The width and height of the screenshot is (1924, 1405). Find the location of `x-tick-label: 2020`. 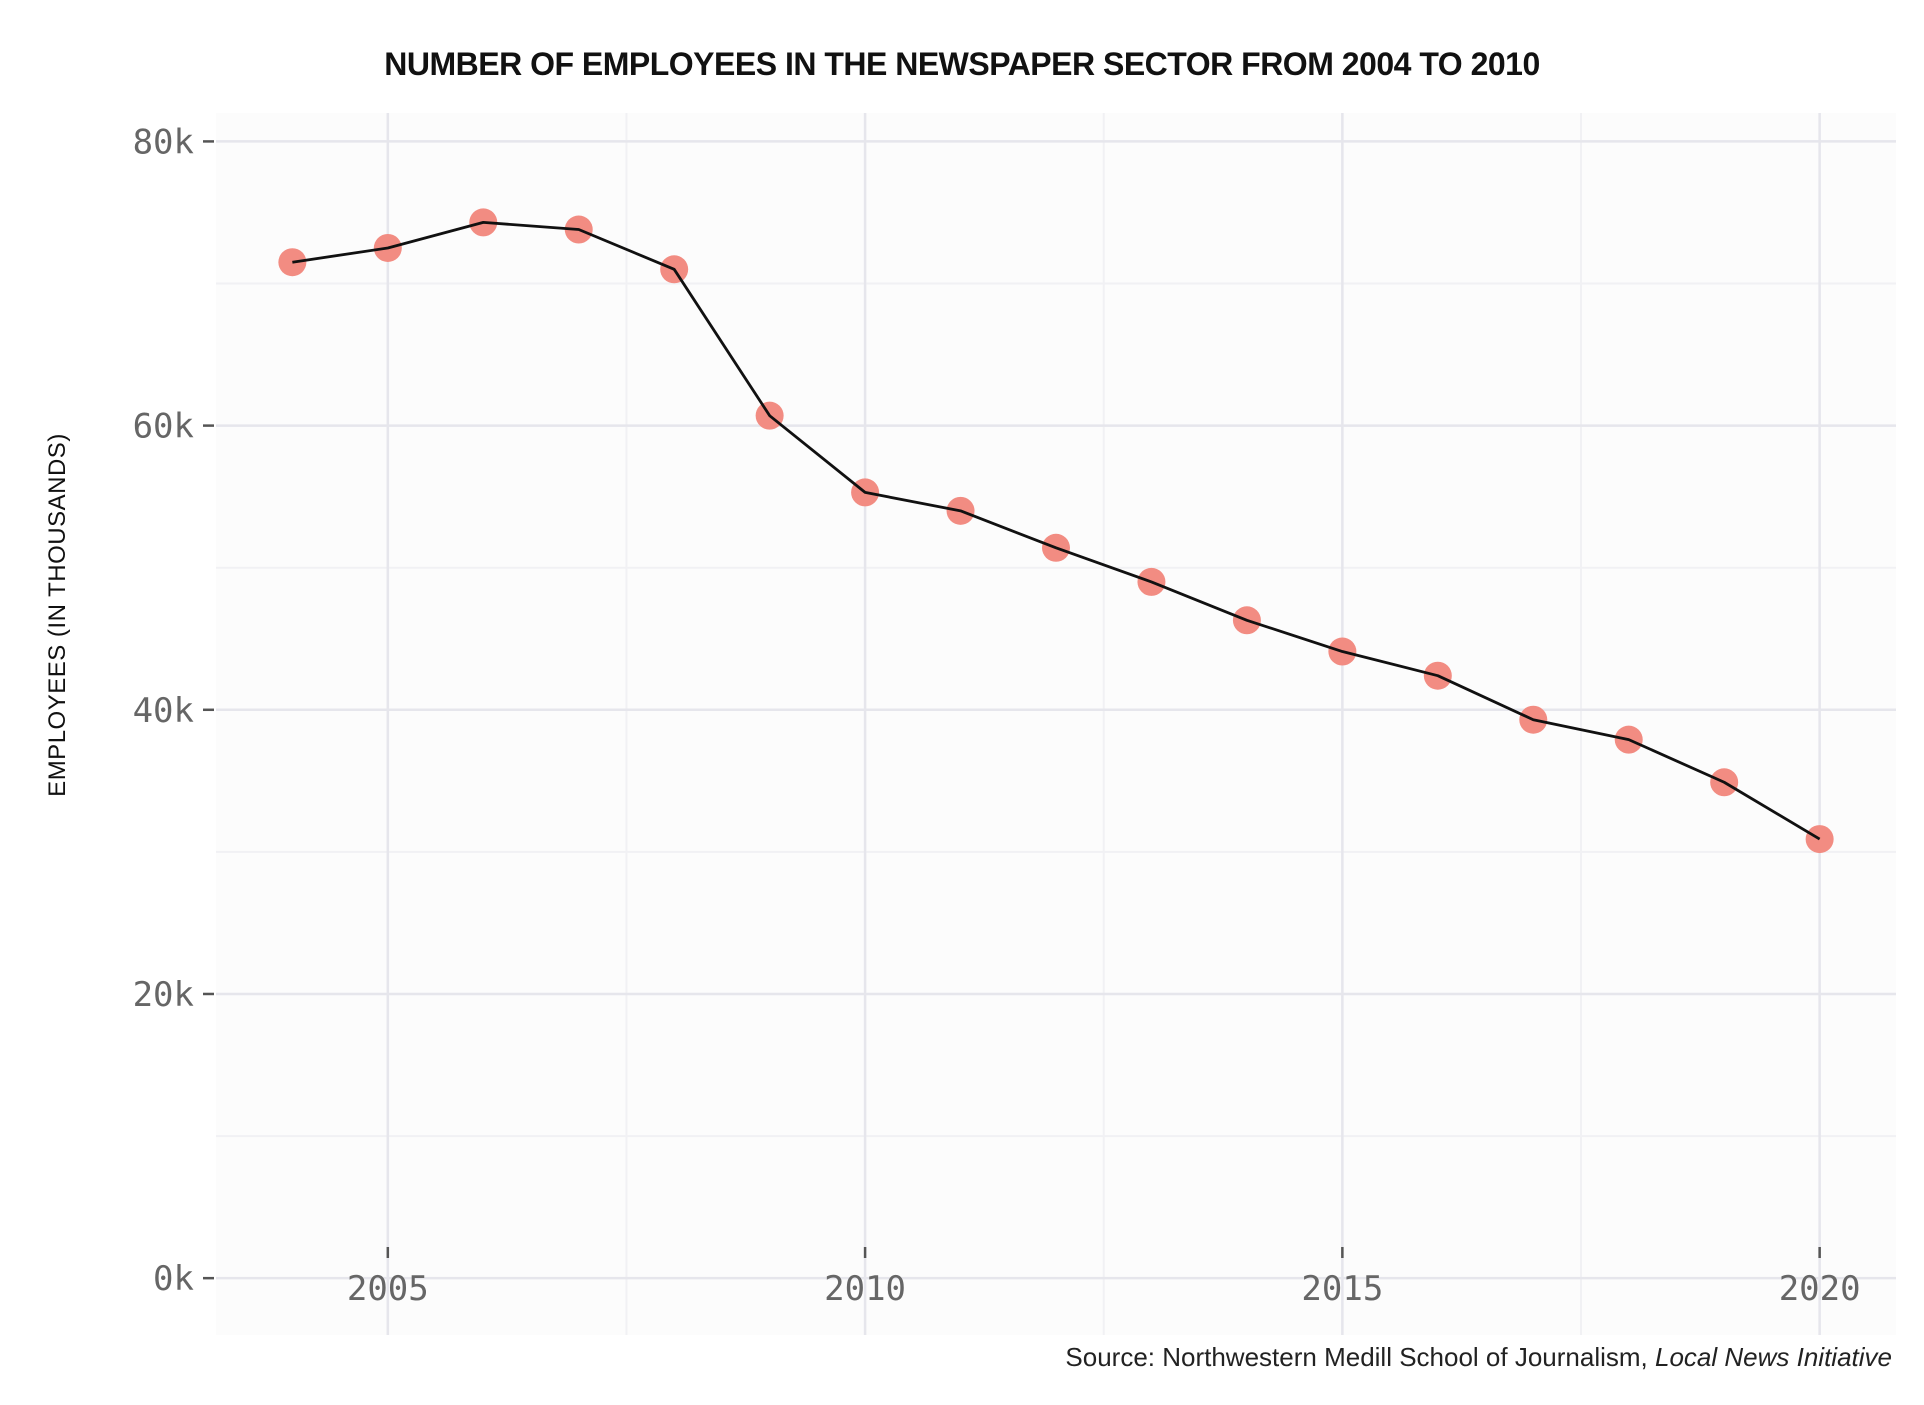

x-tick-label: 2020 is located at coordinates (1820, 1289).